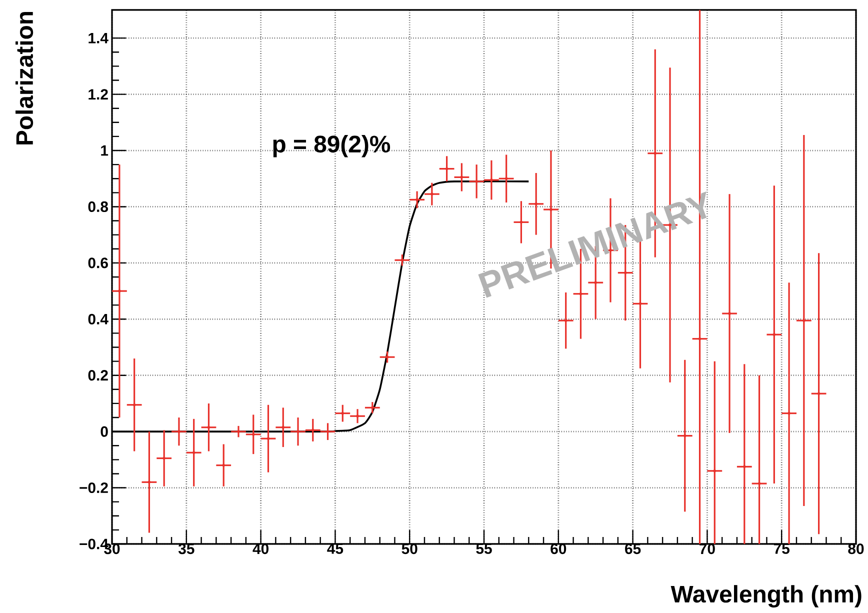  Describe the element at coordinates (98, 94) in the screenshot. I see `y-tick-label: 1.2` at that location.